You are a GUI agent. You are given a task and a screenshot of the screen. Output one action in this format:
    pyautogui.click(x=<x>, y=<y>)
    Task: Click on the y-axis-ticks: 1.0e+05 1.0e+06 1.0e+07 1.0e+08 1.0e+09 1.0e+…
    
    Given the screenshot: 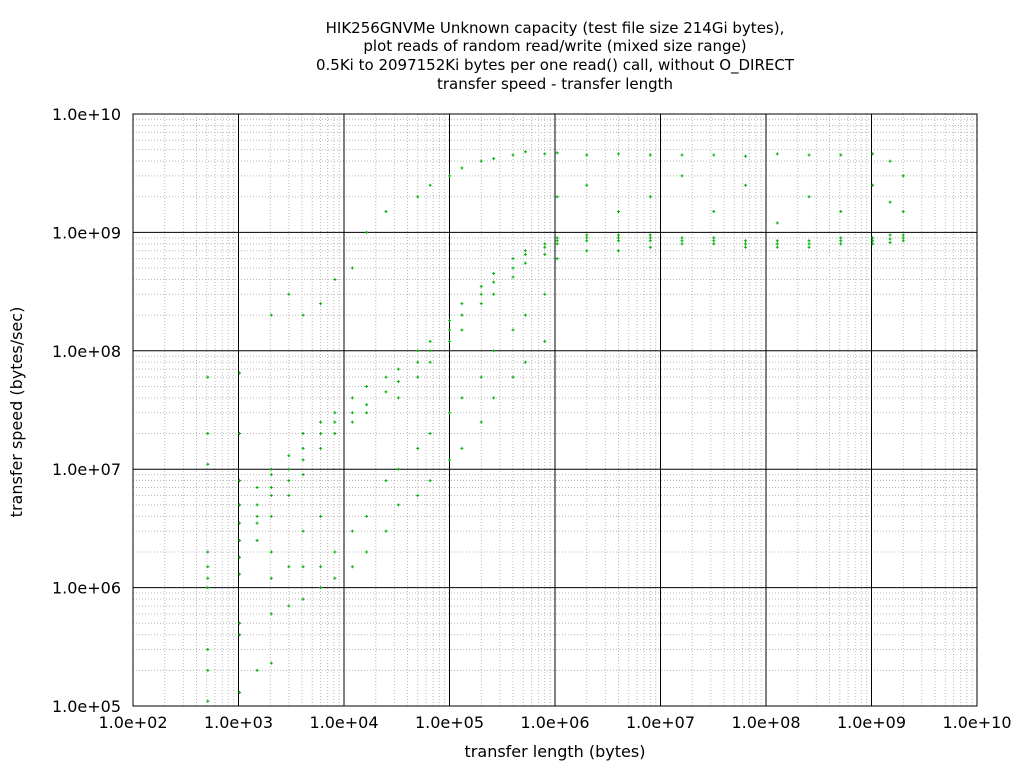 What is the action you would take?
    pyautogui.click(x=86, y=410)
    